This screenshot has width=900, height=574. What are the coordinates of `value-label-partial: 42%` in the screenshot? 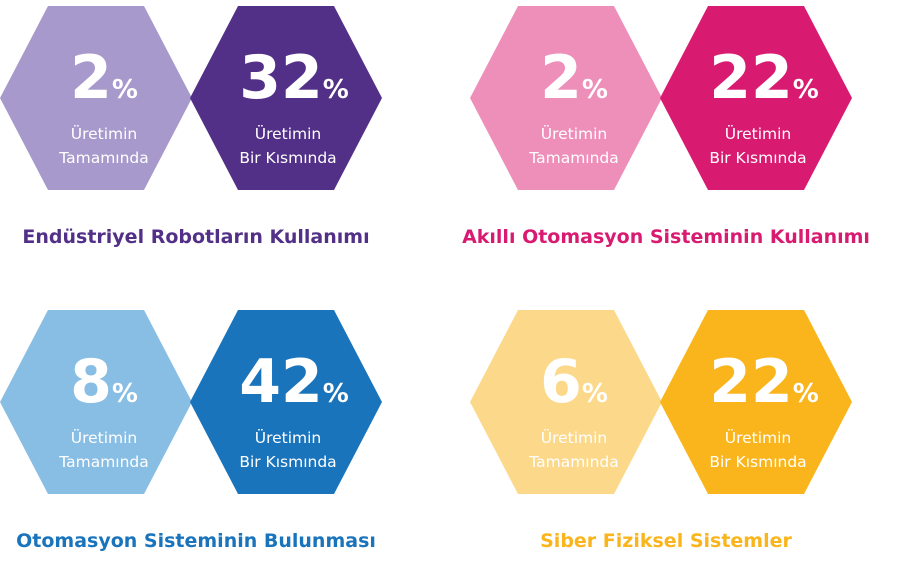 It's located at (294, 382).